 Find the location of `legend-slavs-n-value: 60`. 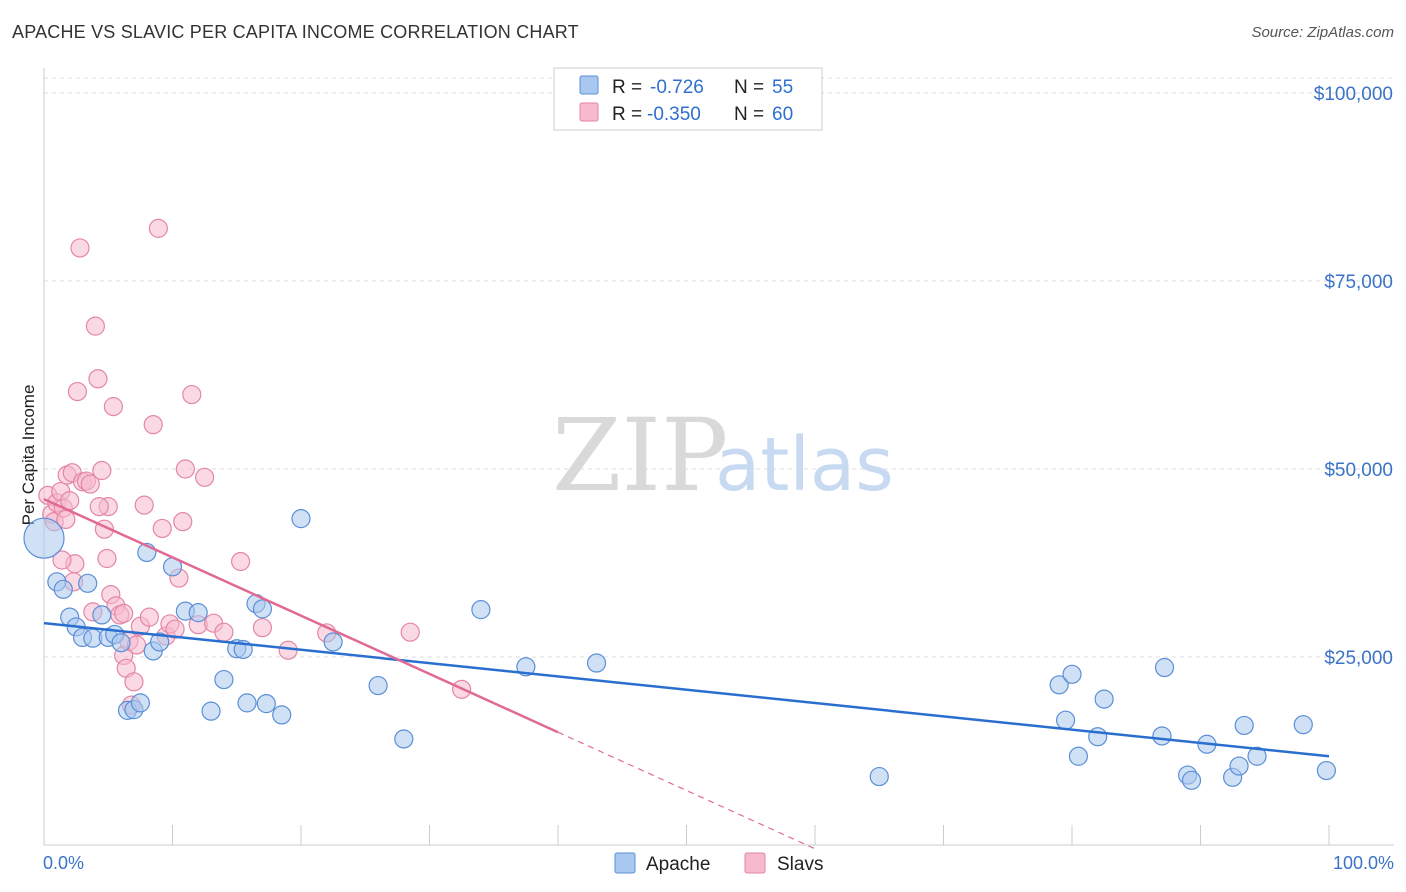

legend-slavs-n-value: 60 is located at coordinates (782, 114).